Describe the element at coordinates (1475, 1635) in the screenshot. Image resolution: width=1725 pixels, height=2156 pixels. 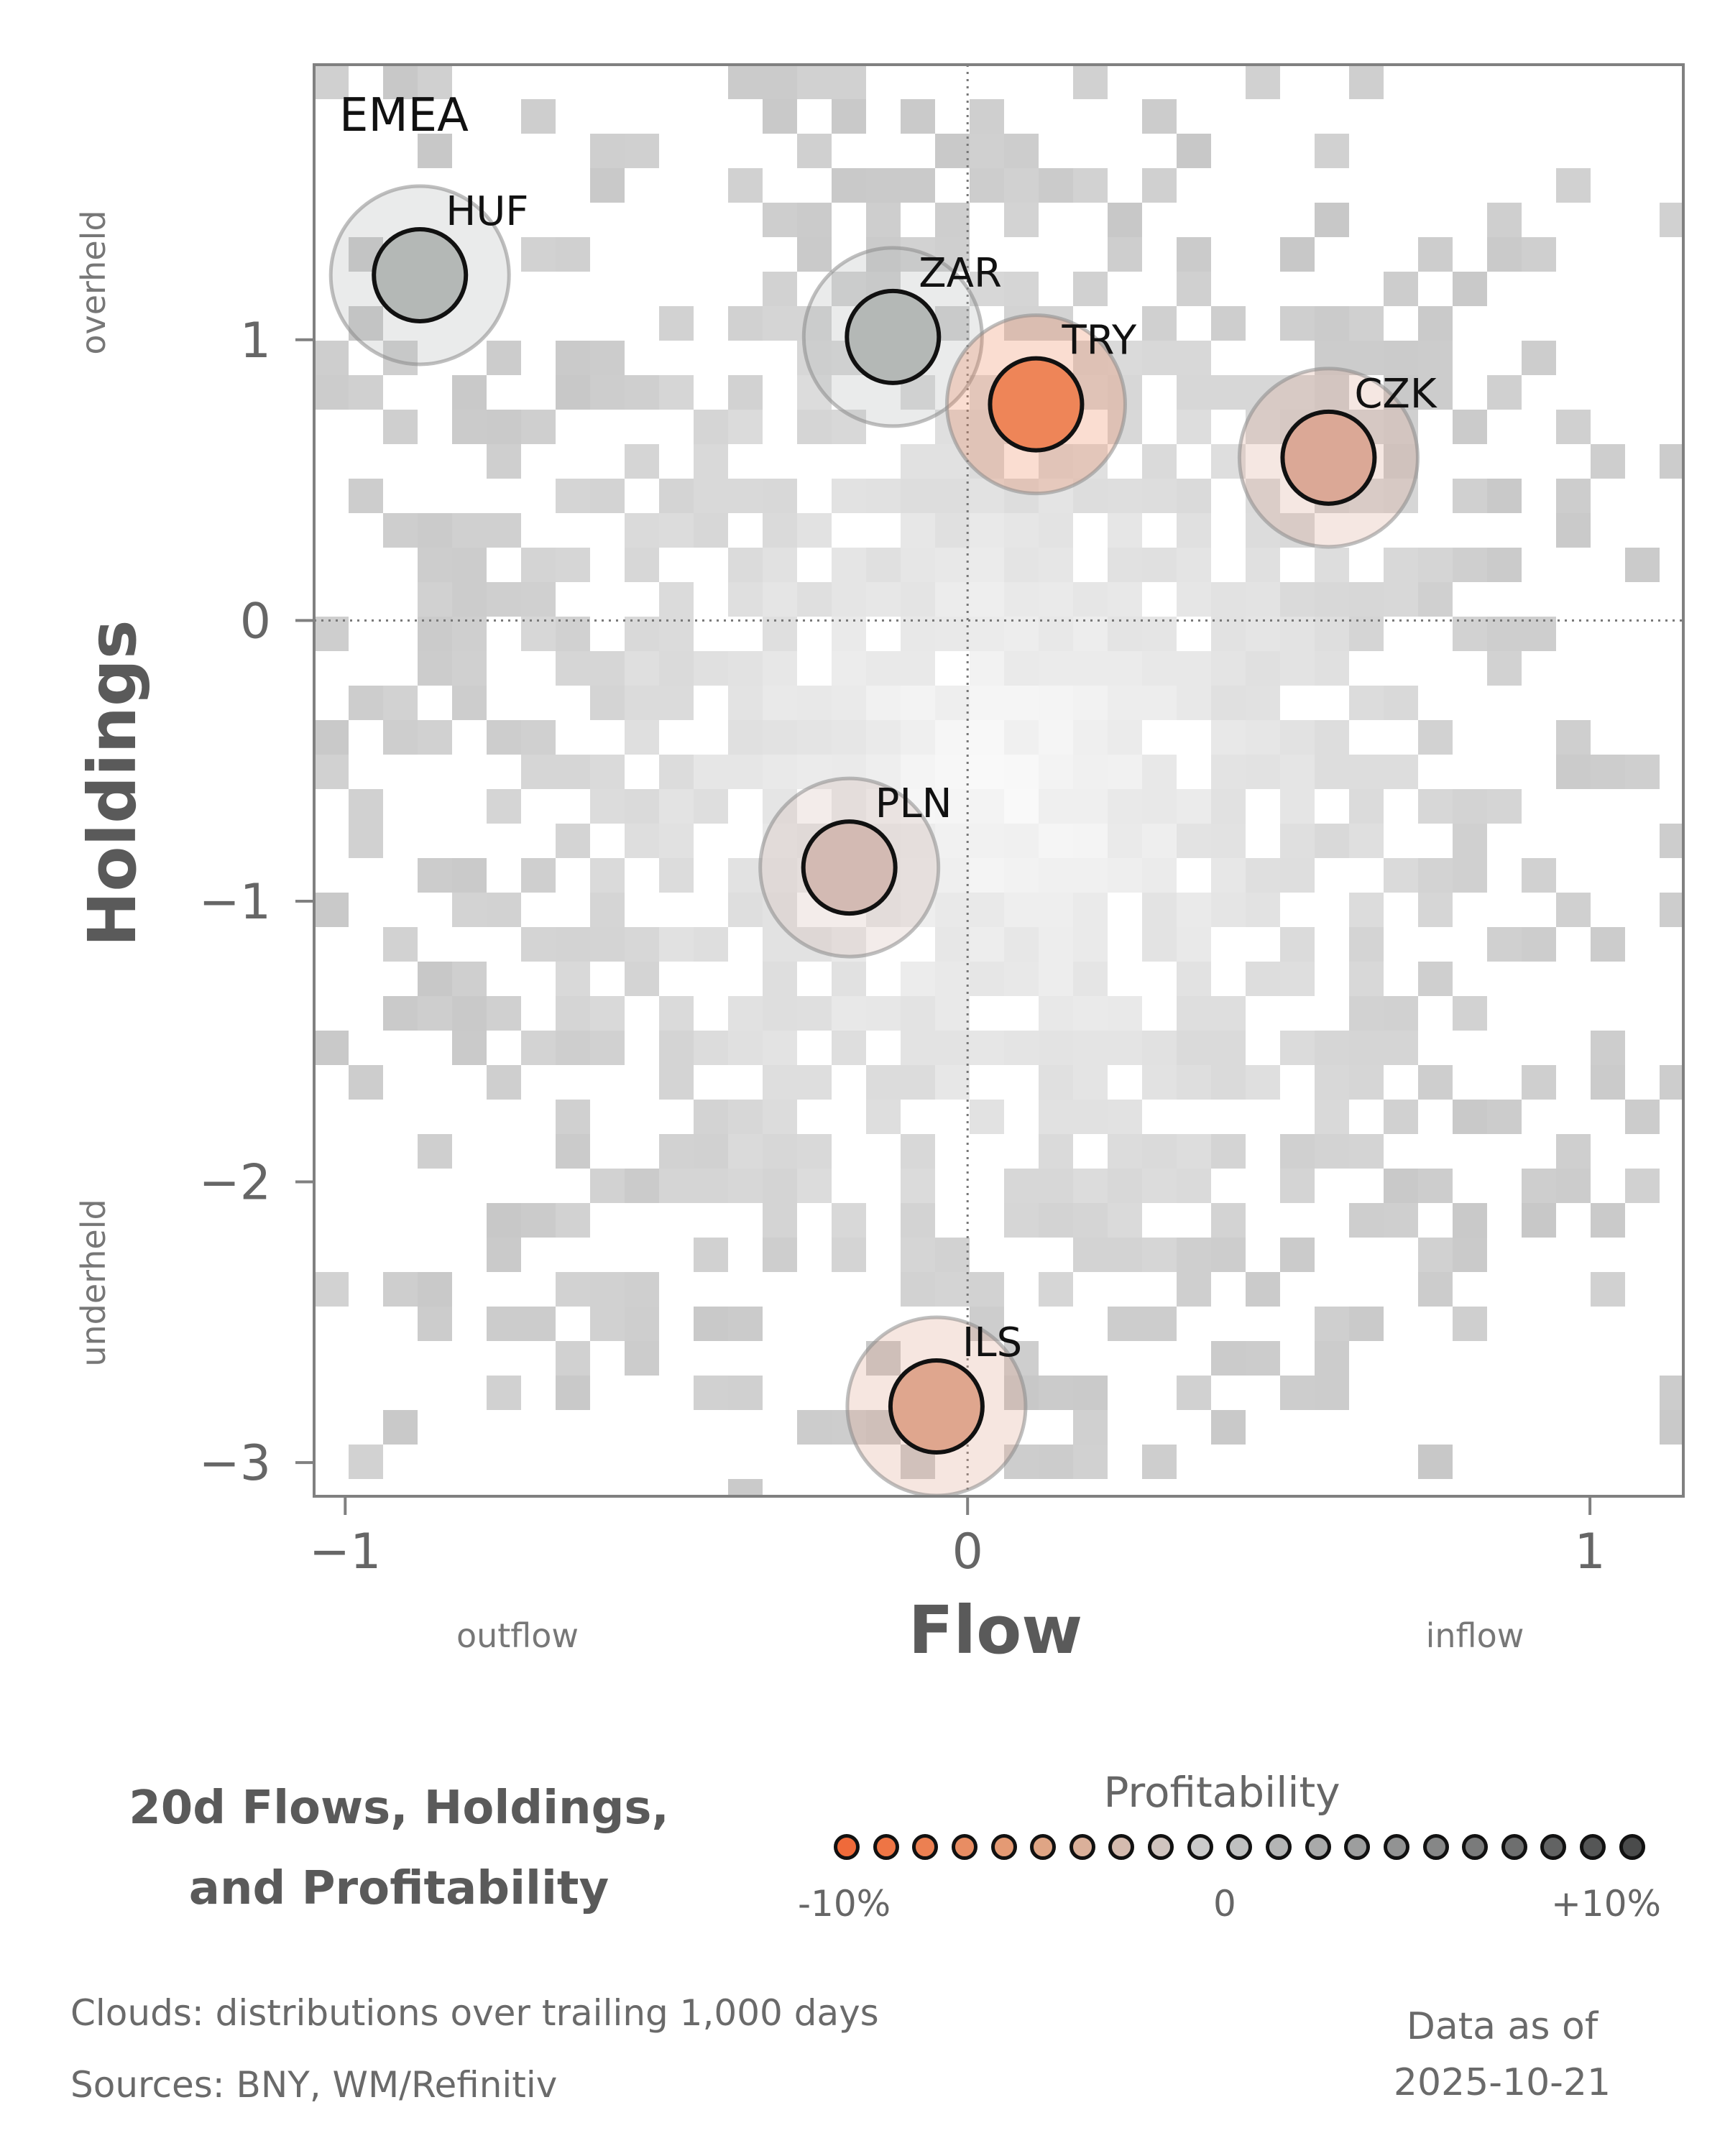
I see `x-side-label-high: inflow` at that location.